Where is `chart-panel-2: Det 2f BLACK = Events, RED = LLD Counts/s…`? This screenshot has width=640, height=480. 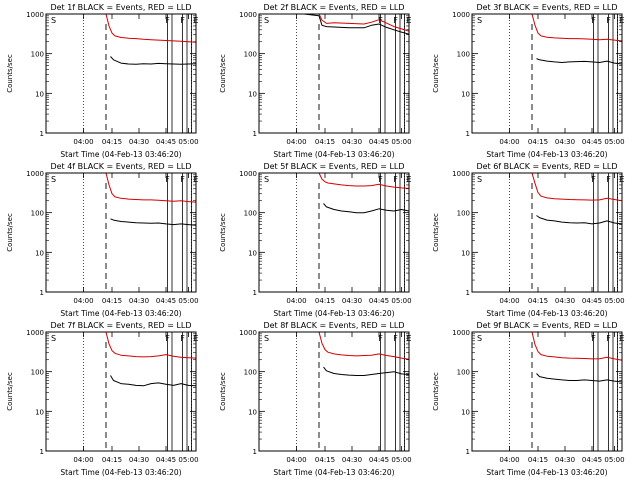 chart-panel-2: Det 2f BLACK = Events, RED = LLD Counts/s… is located at coordinates (315, 81).